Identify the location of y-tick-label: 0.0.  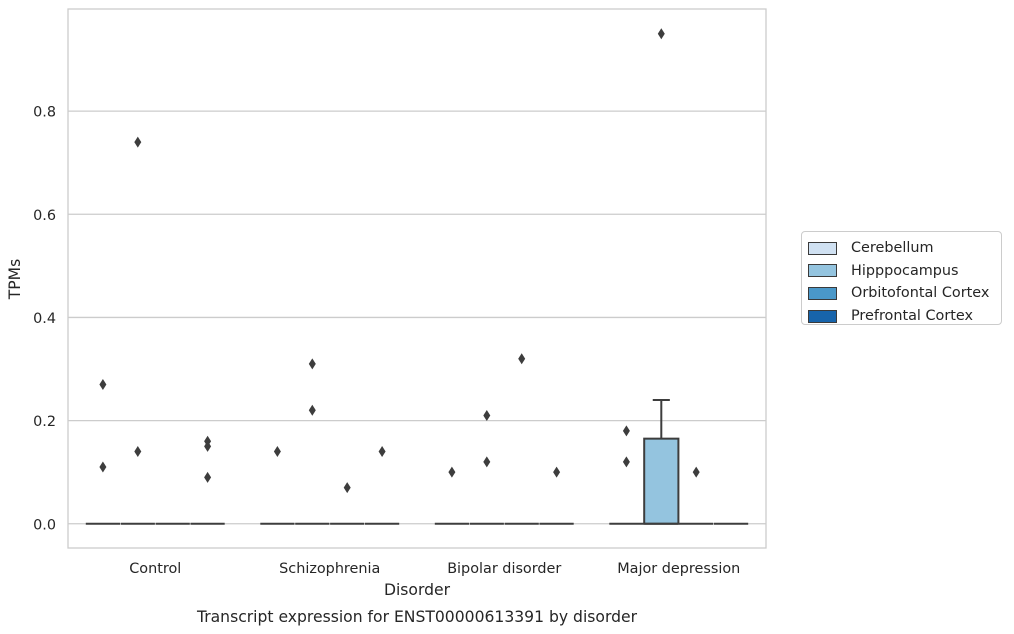
(44, 525).